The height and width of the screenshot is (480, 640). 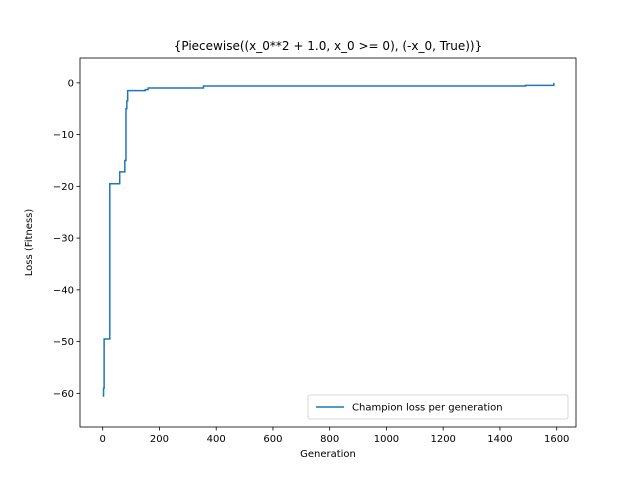 What do you see at coordinates (499, 439) in the screenshot?
I see `x-tick-label: 1400` at bounding box center [499, 439].